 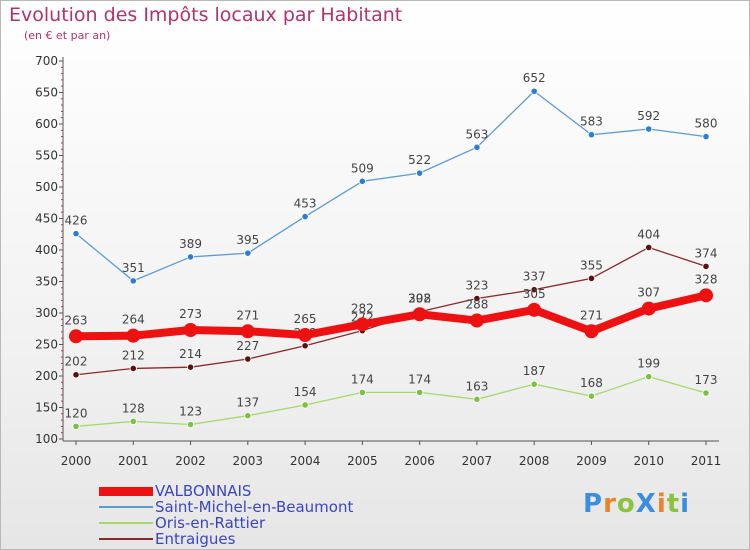 I want to click on entraigues-value-label: 374, so click(x=706, y=253).